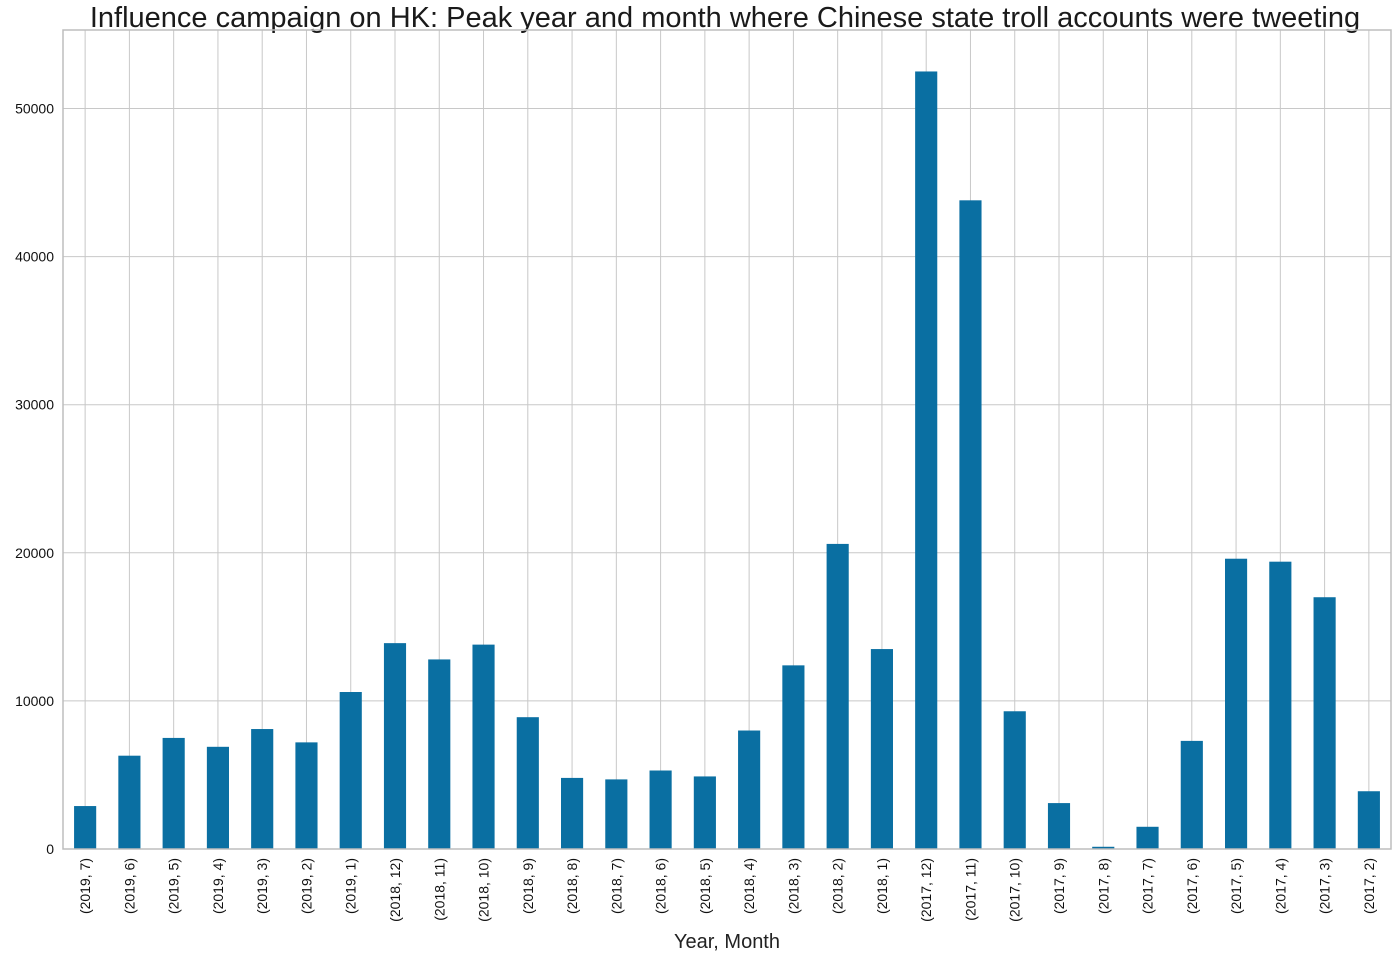  I want to click on y-tick-label: 30000, so click(34, 405).